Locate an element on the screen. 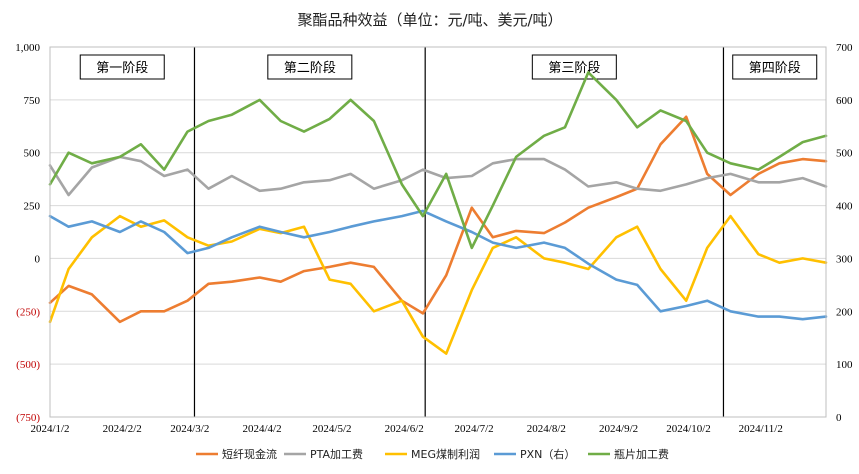  stage-label: 第二阶段 is located at coordinates (310, 68).